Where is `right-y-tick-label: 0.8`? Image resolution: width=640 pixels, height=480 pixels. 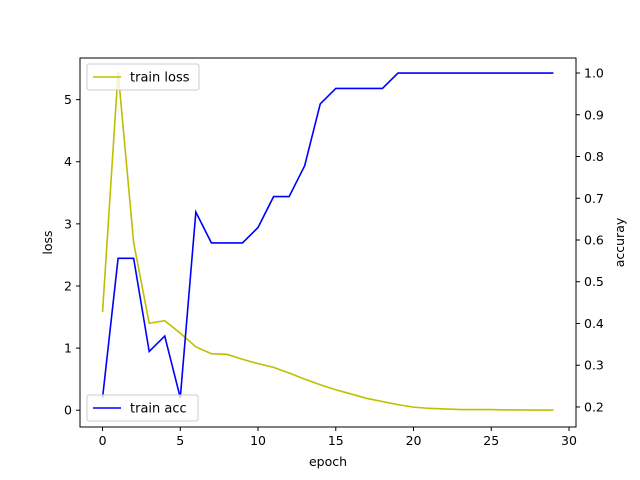
right-y-tick-label: 0.8 is located at coordinates (594, 156).